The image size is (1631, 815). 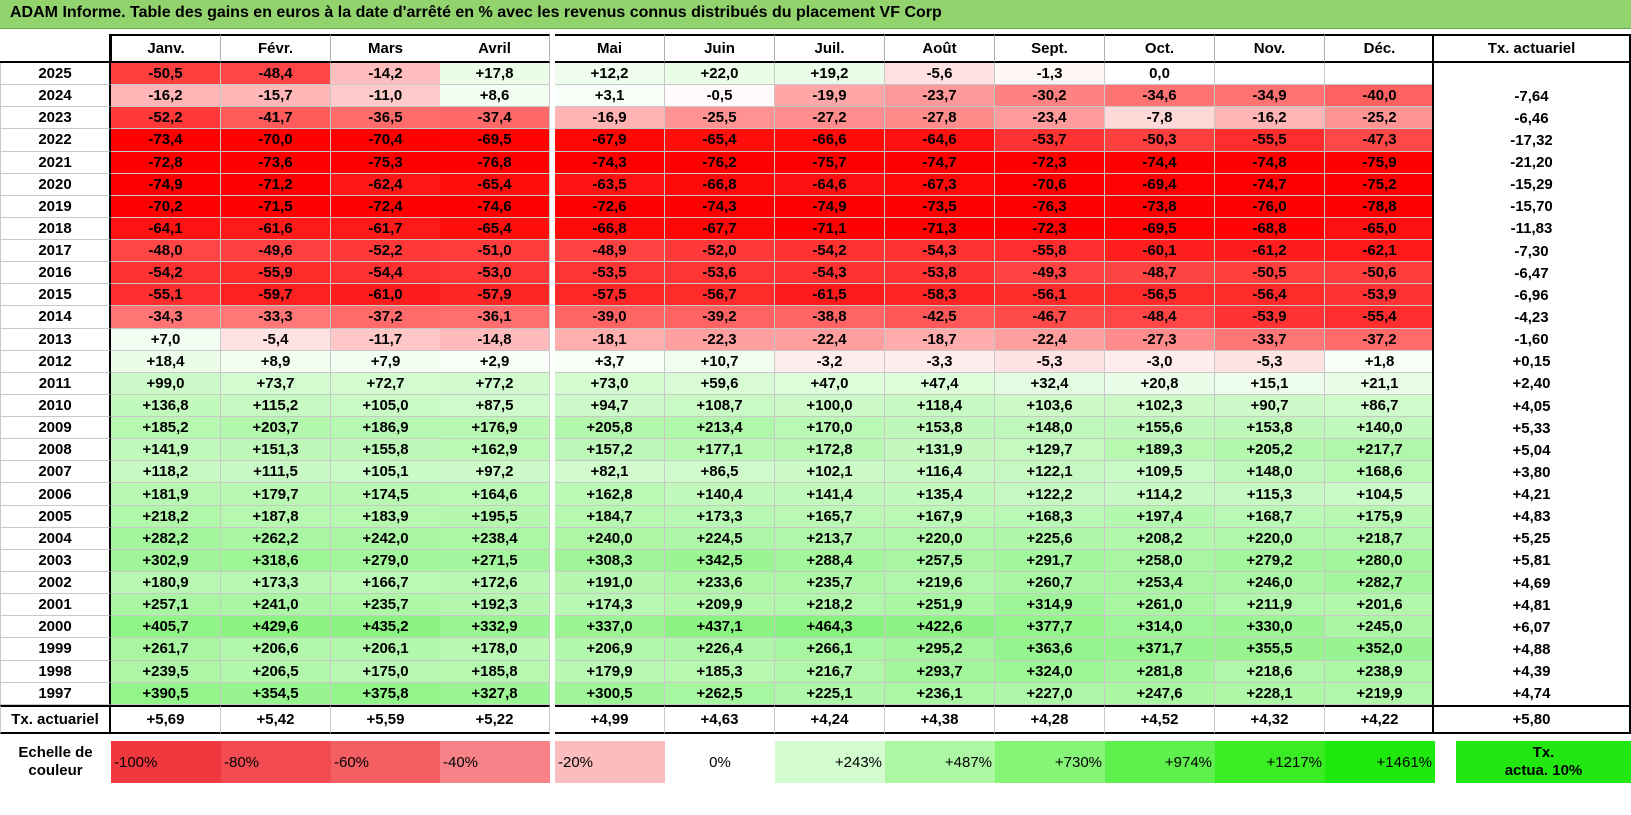 I want to click on table-cell: -61,6, so click(x=276, y=229).